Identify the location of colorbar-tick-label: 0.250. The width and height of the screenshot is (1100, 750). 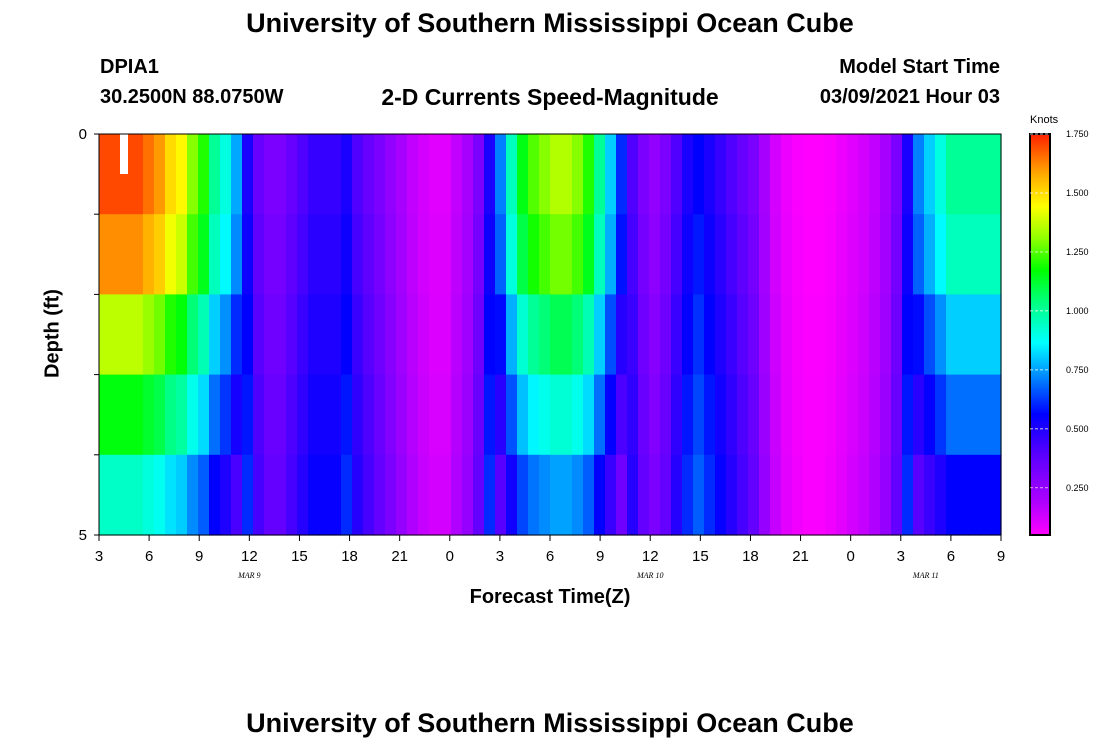
(1077, 488).